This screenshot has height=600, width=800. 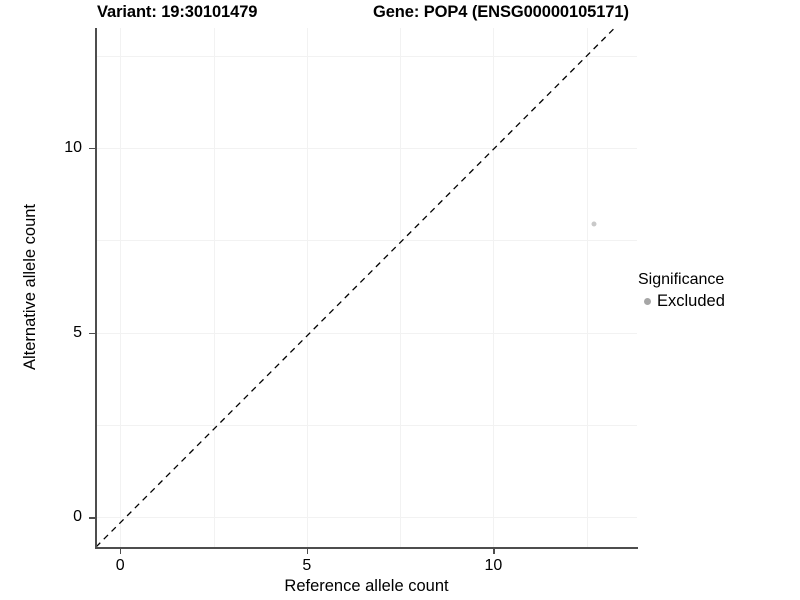 I want to click on legend-item: Excluded, so click(x=718, y=301).